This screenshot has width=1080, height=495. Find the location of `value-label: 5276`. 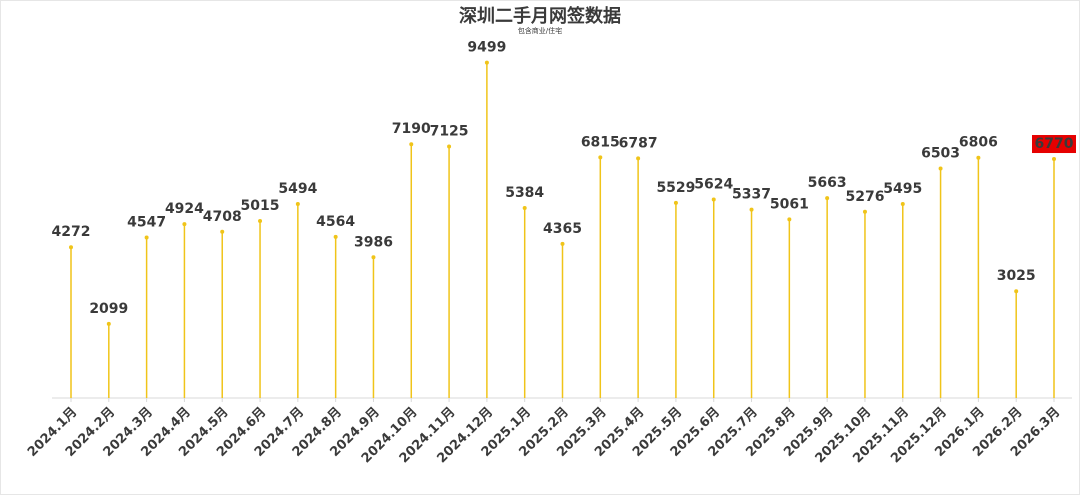

value-label: 5276 is located at coordinates (864, 197).